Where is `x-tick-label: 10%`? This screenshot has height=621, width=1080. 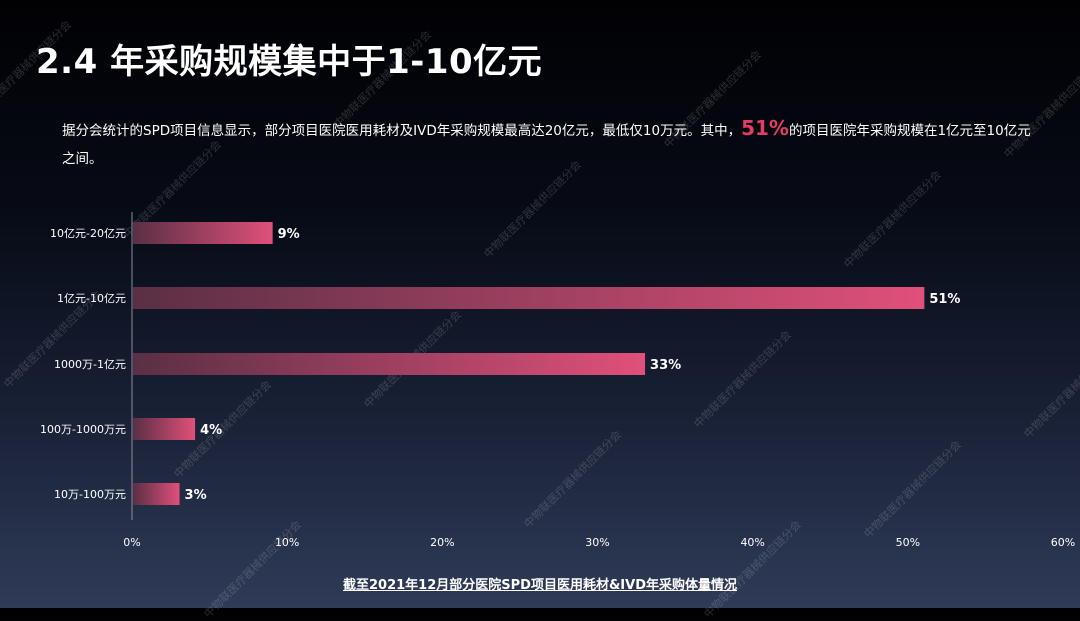 x-tick-label: 10% is located at coordinates (287, 542).